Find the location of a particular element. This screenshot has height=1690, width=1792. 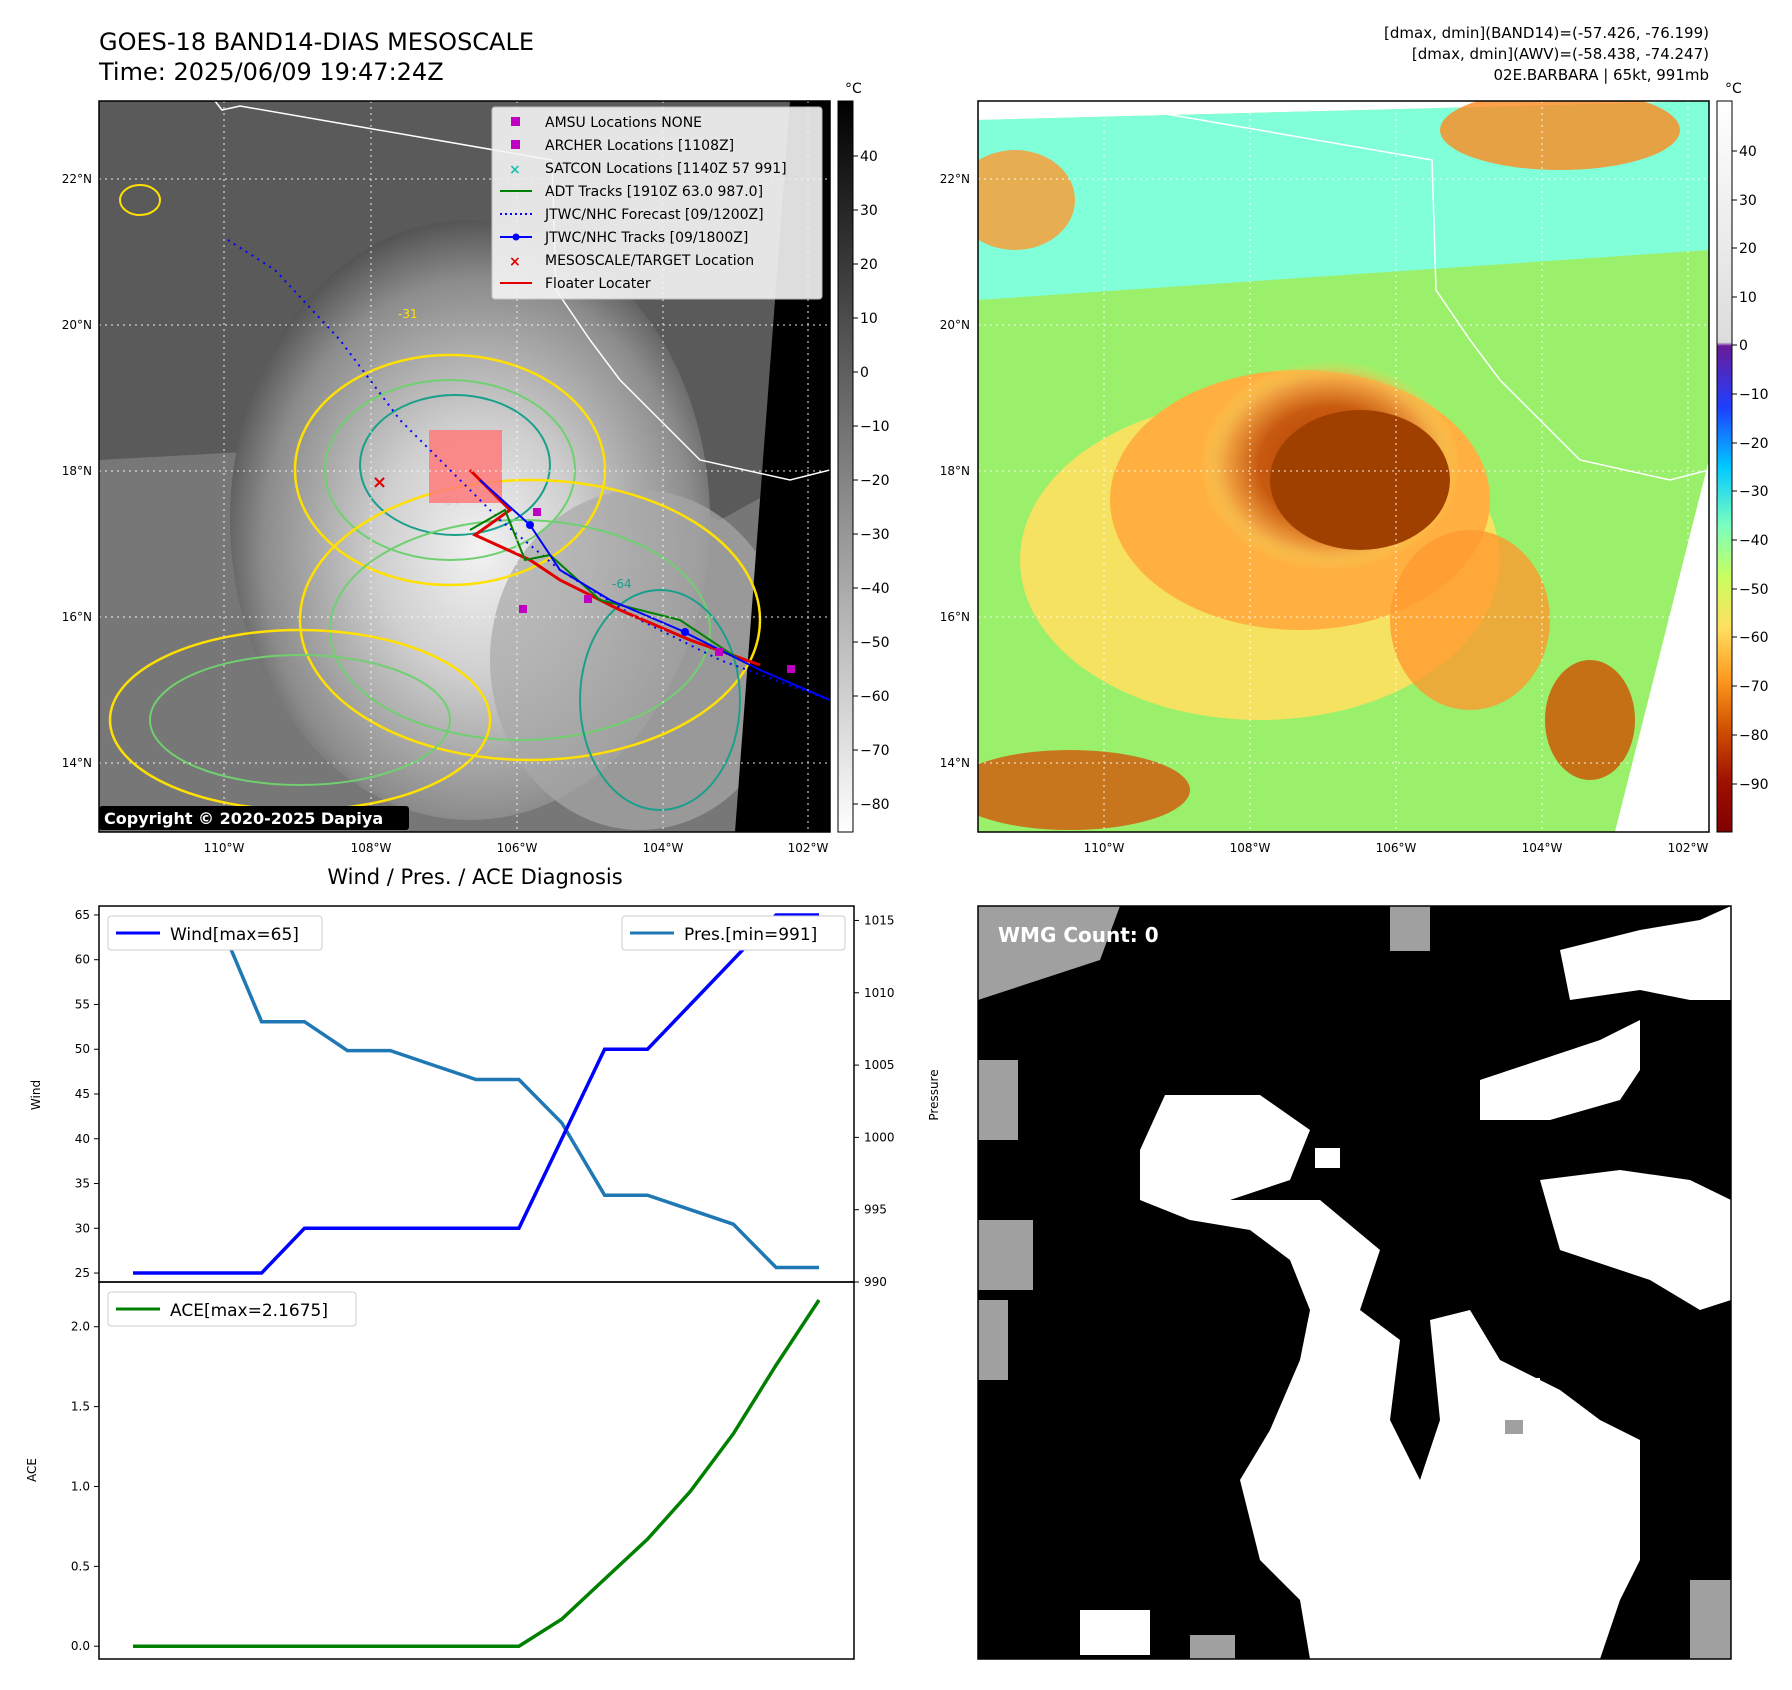

ace-legend-label: ACE[max=2.1675] is located at coordinates (249, 1311).